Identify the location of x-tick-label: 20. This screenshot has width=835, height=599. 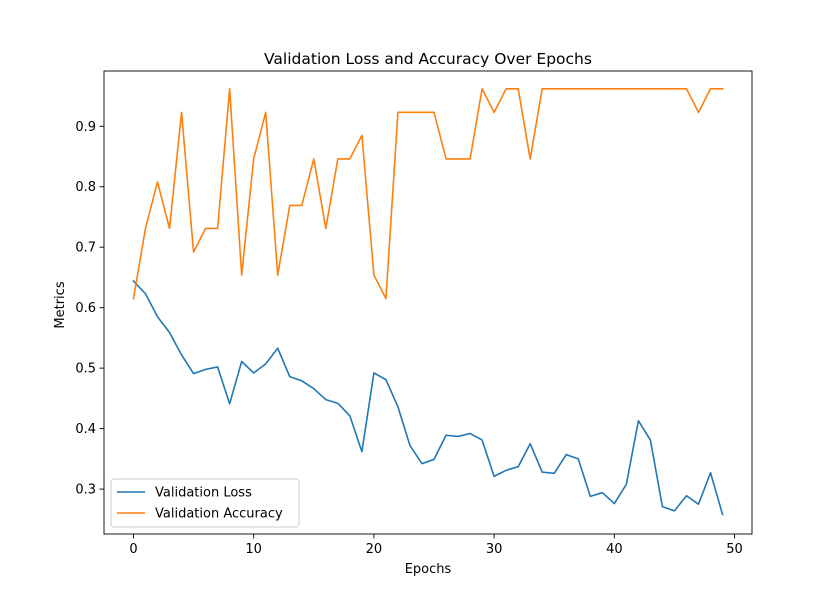
(374, 549).